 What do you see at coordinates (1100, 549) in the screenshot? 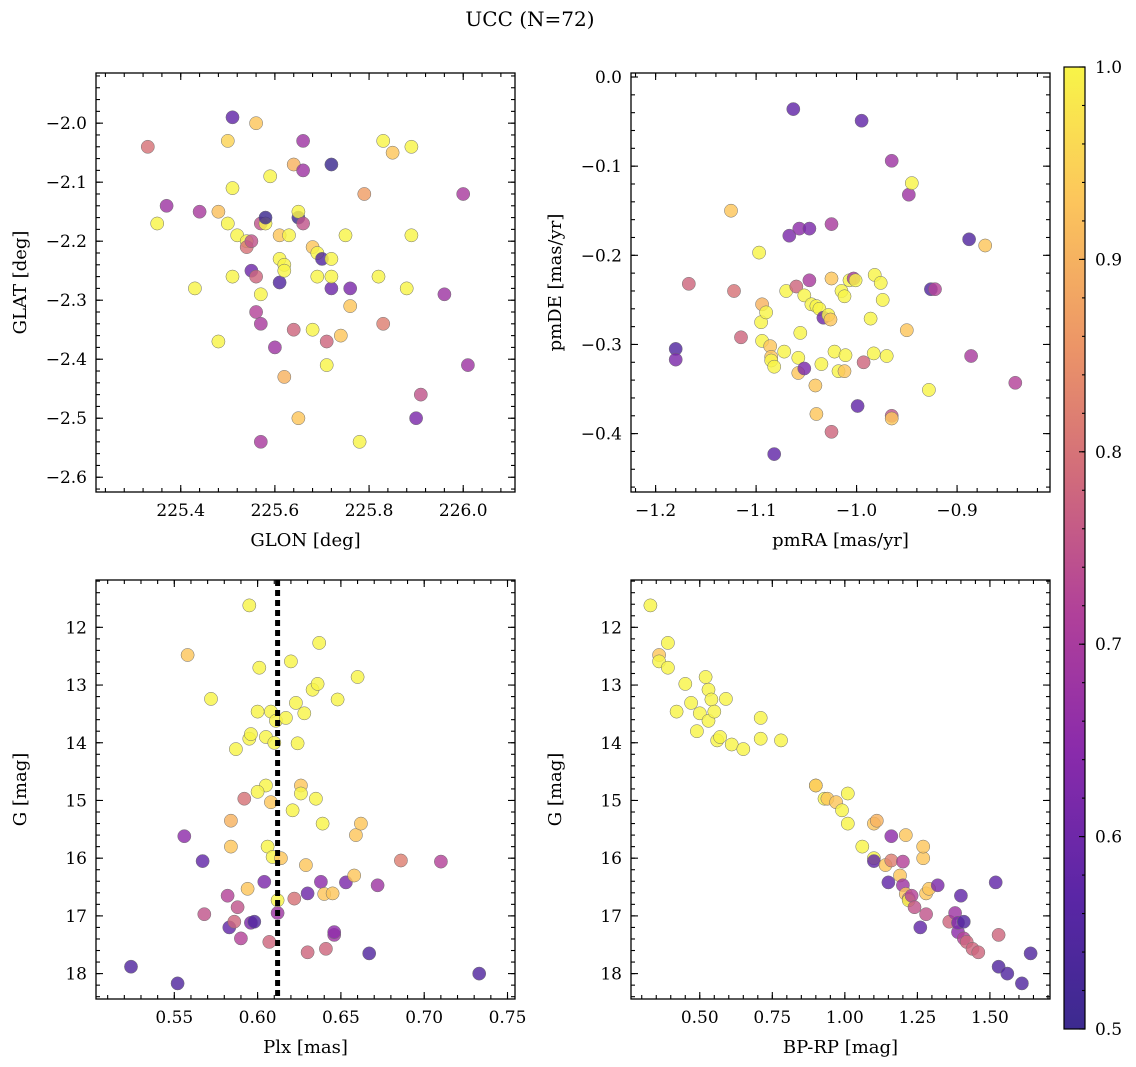
I see `colorbar-ticks: 0.5 0.6 0.7 0.8 0.9 1.0` at bounding box center [1100, 549].